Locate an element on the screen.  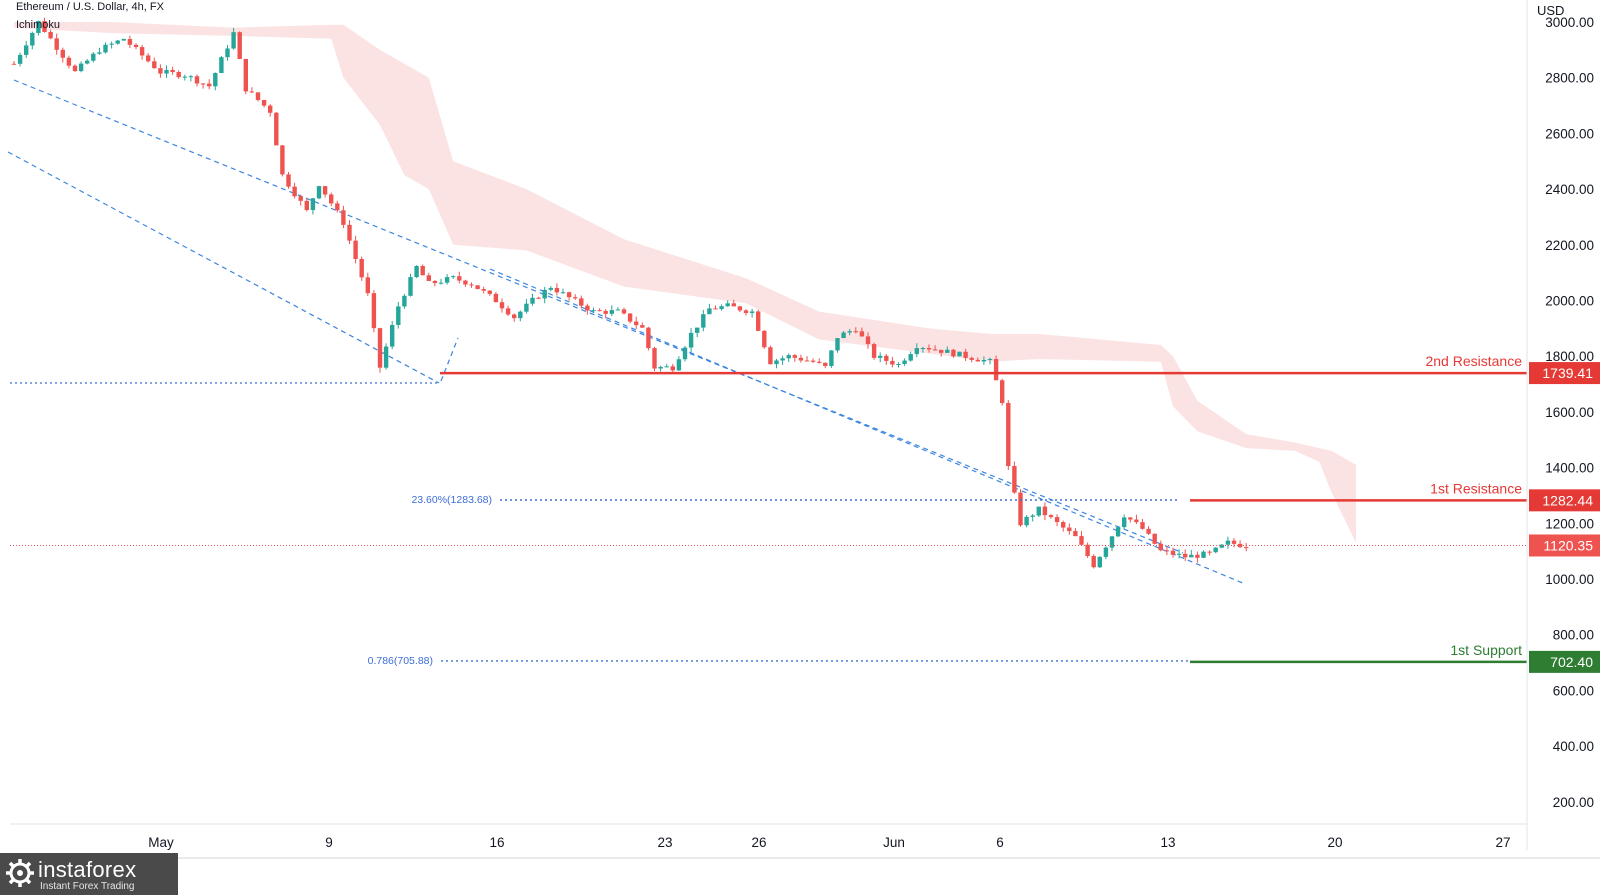
chart-symbol-title: Ethereum / U.S. Dollar, 4h, FX is located at coordinates (90, 7).